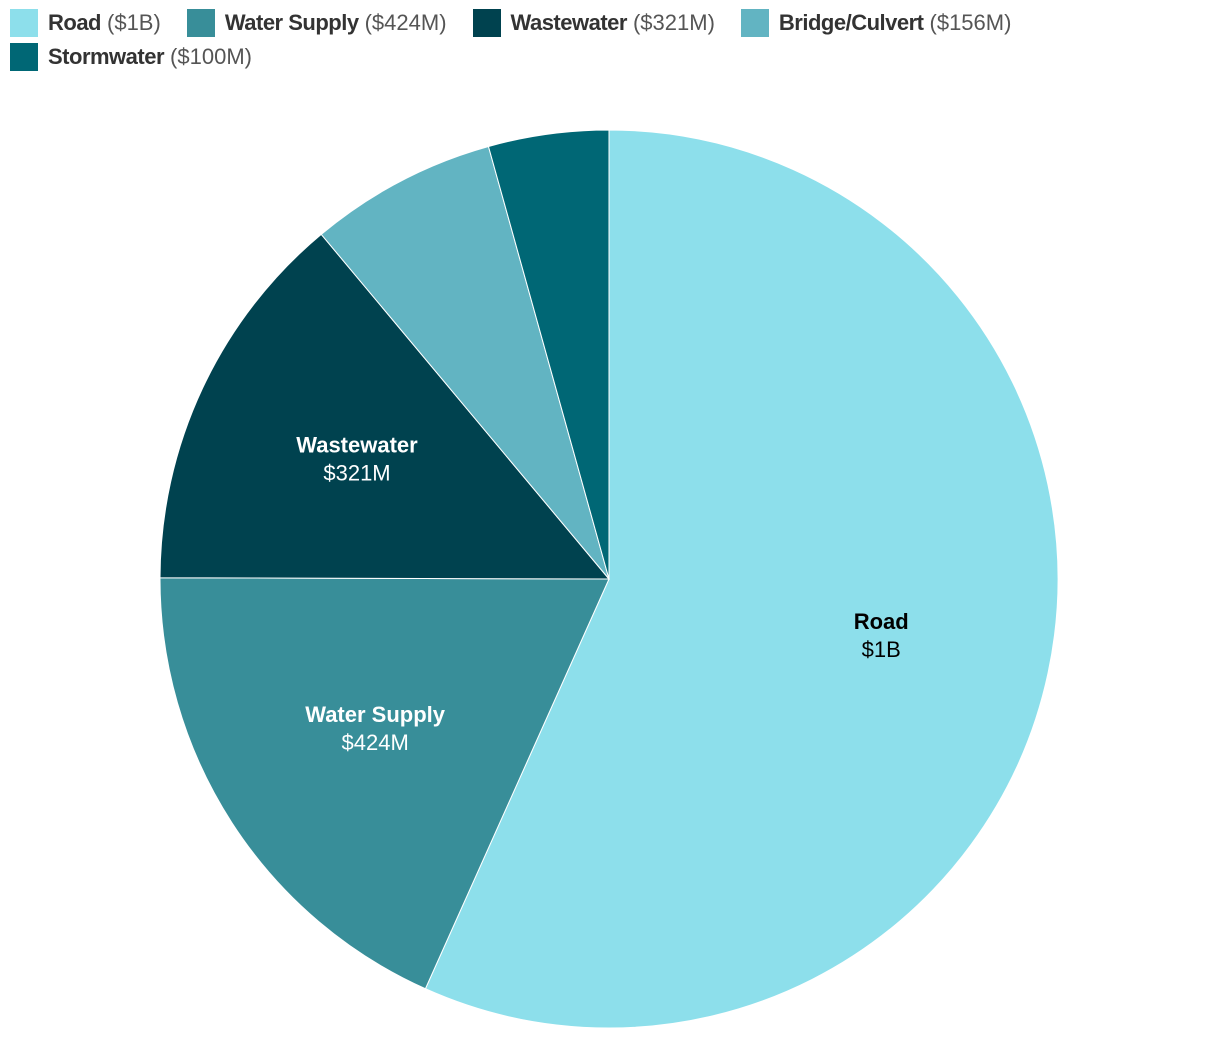 The image size is (1220, 1040). I want to click on legend-item: Road ($1B), so click(85, 23).